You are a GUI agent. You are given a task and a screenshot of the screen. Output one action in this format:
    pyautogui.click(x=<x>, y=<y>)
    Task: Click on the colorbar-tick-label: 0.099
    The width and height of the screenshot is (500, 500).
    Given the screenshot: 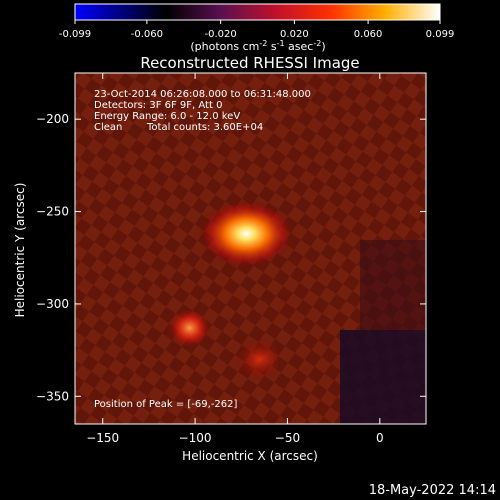 What is the action you would take?
    pyautogui.click(x=440, y=34)
    